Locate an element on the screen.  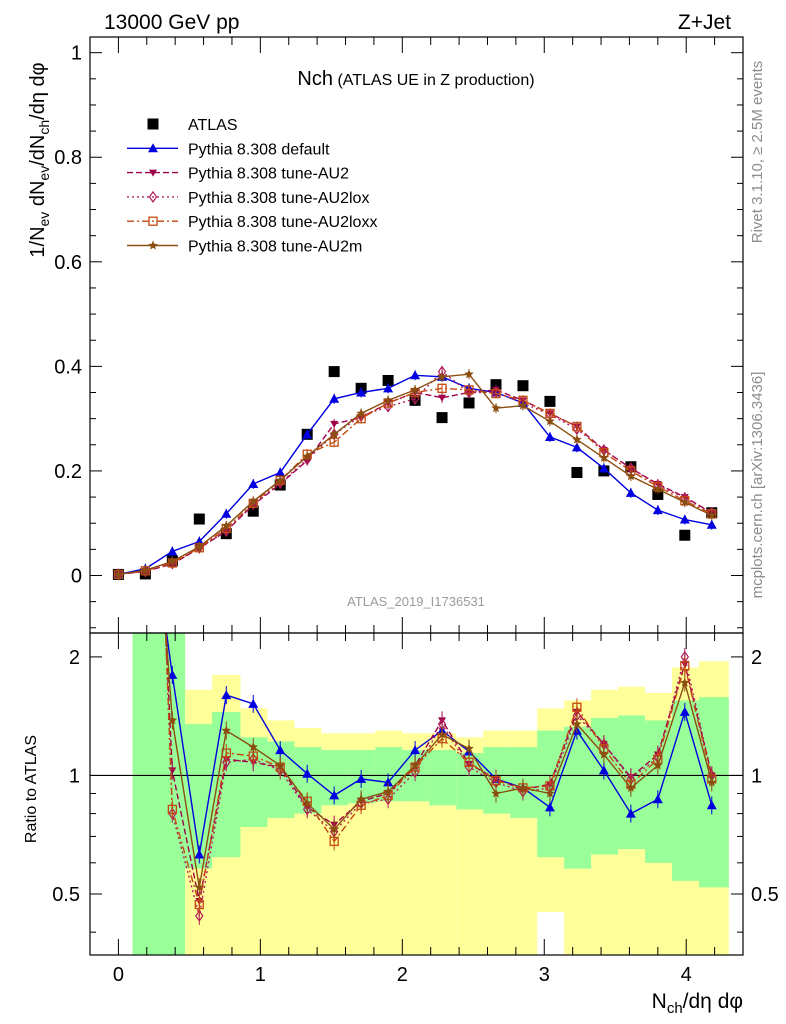
ratio-y-tick-label: 0.5 is located at coordinates (66, 895).